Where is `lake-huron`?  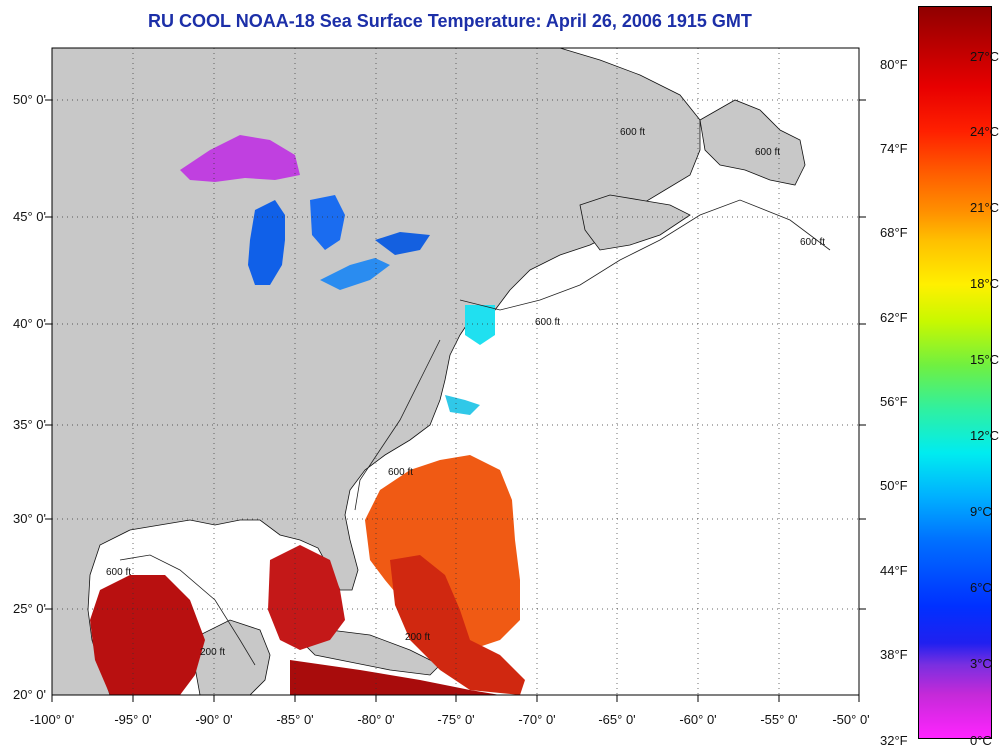 lake-huron is located at coordinates (327, 222).